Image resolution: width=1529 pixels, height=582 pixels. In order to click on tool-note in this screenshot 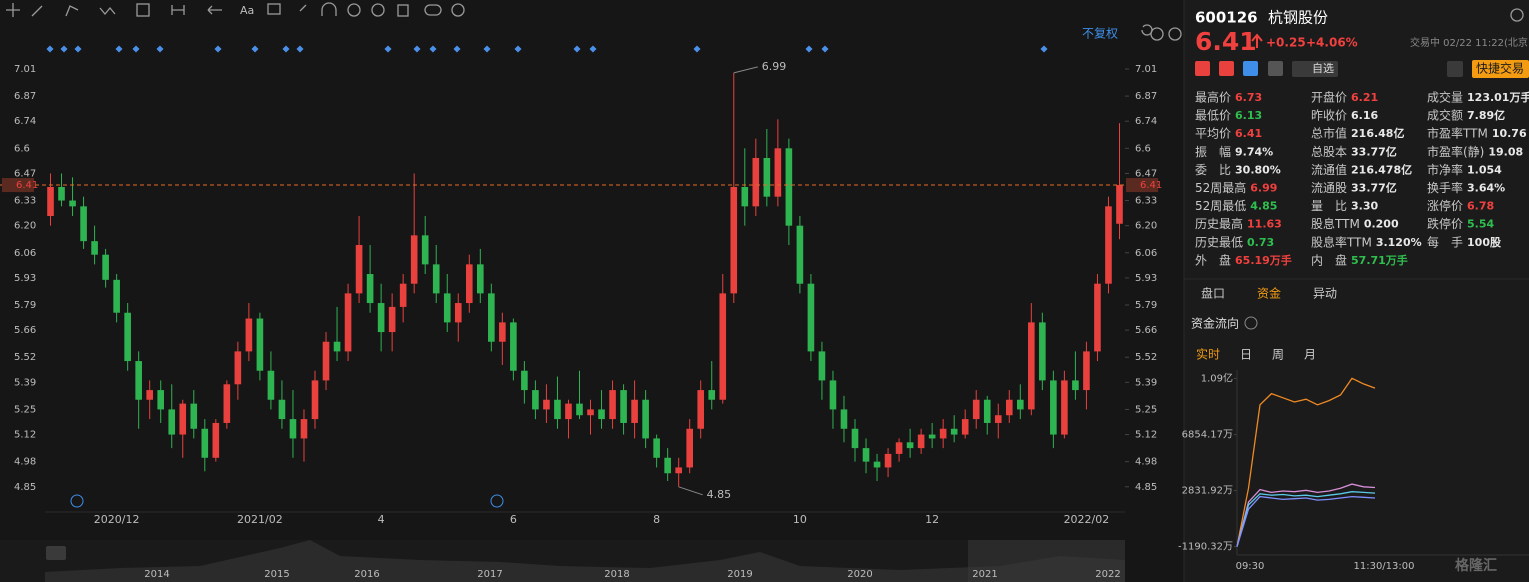, I will do `click(274, 9)`.